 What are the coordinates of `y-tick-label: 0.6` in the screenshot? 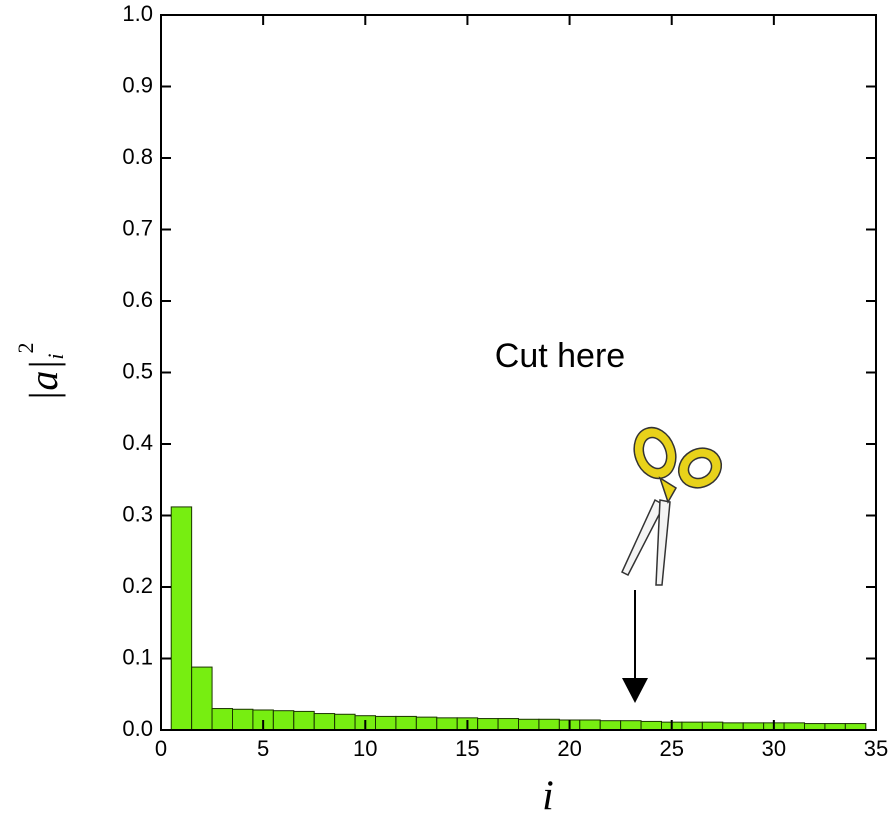 It's located at (137, 299).